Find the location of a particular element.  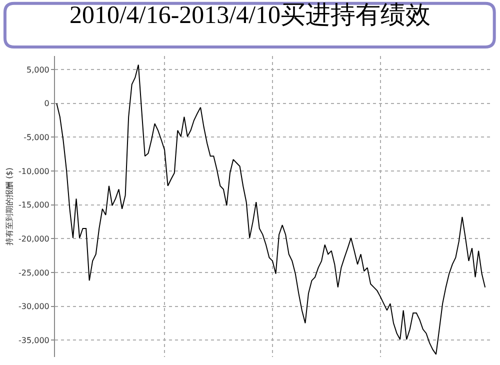

y-axis-title: 持有至到期的报酬 ($) is located at coordinates (9, 207).